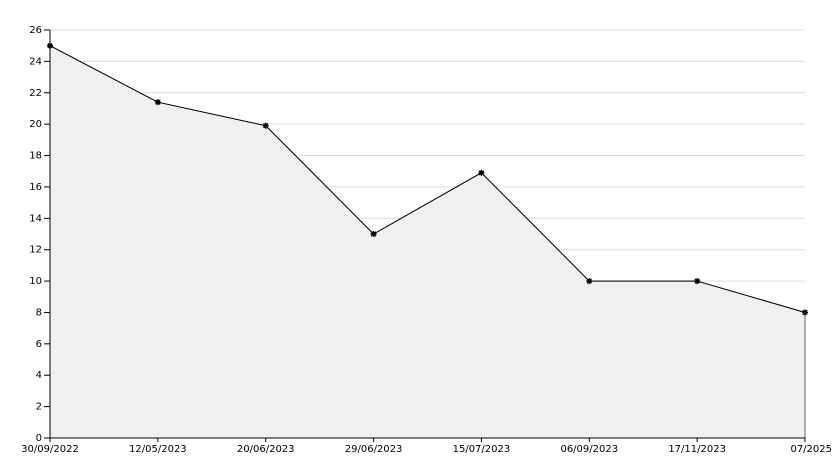 This screenshot has width=834, height=468. I want to click on y-tick-label: 22, so click(35, 93).